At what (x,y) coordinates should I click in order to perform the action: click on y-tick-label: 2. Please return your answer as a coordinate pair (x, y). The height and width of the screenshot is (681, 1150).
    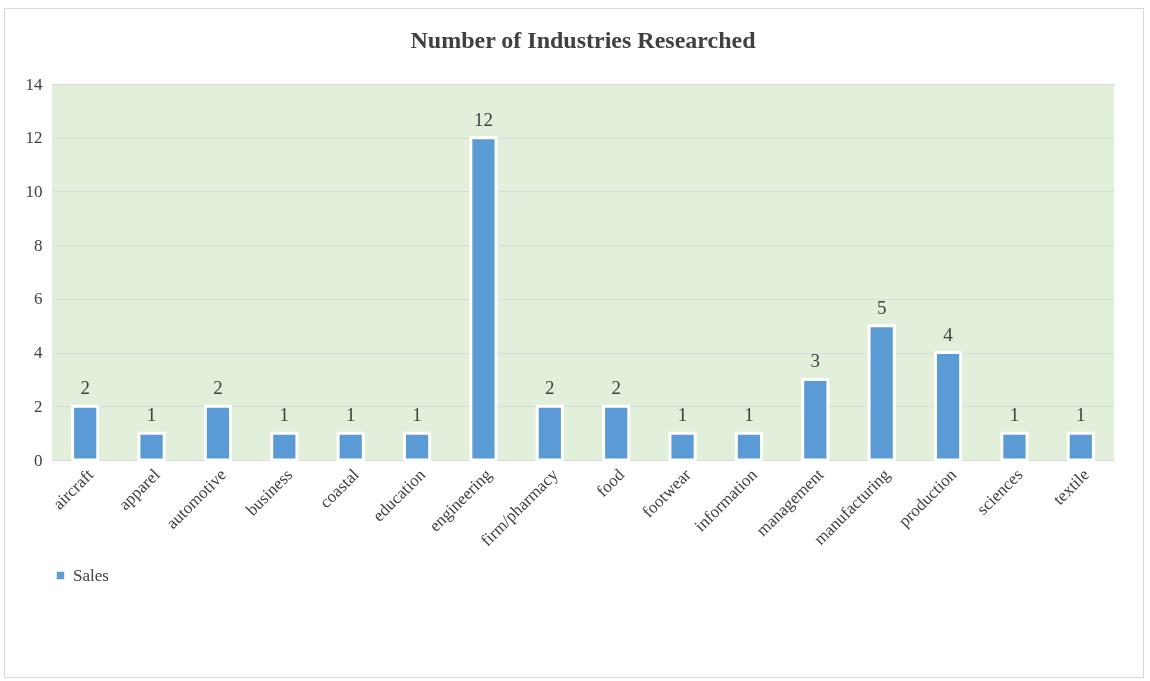
    Looking at the image, I should click on (38, 406).